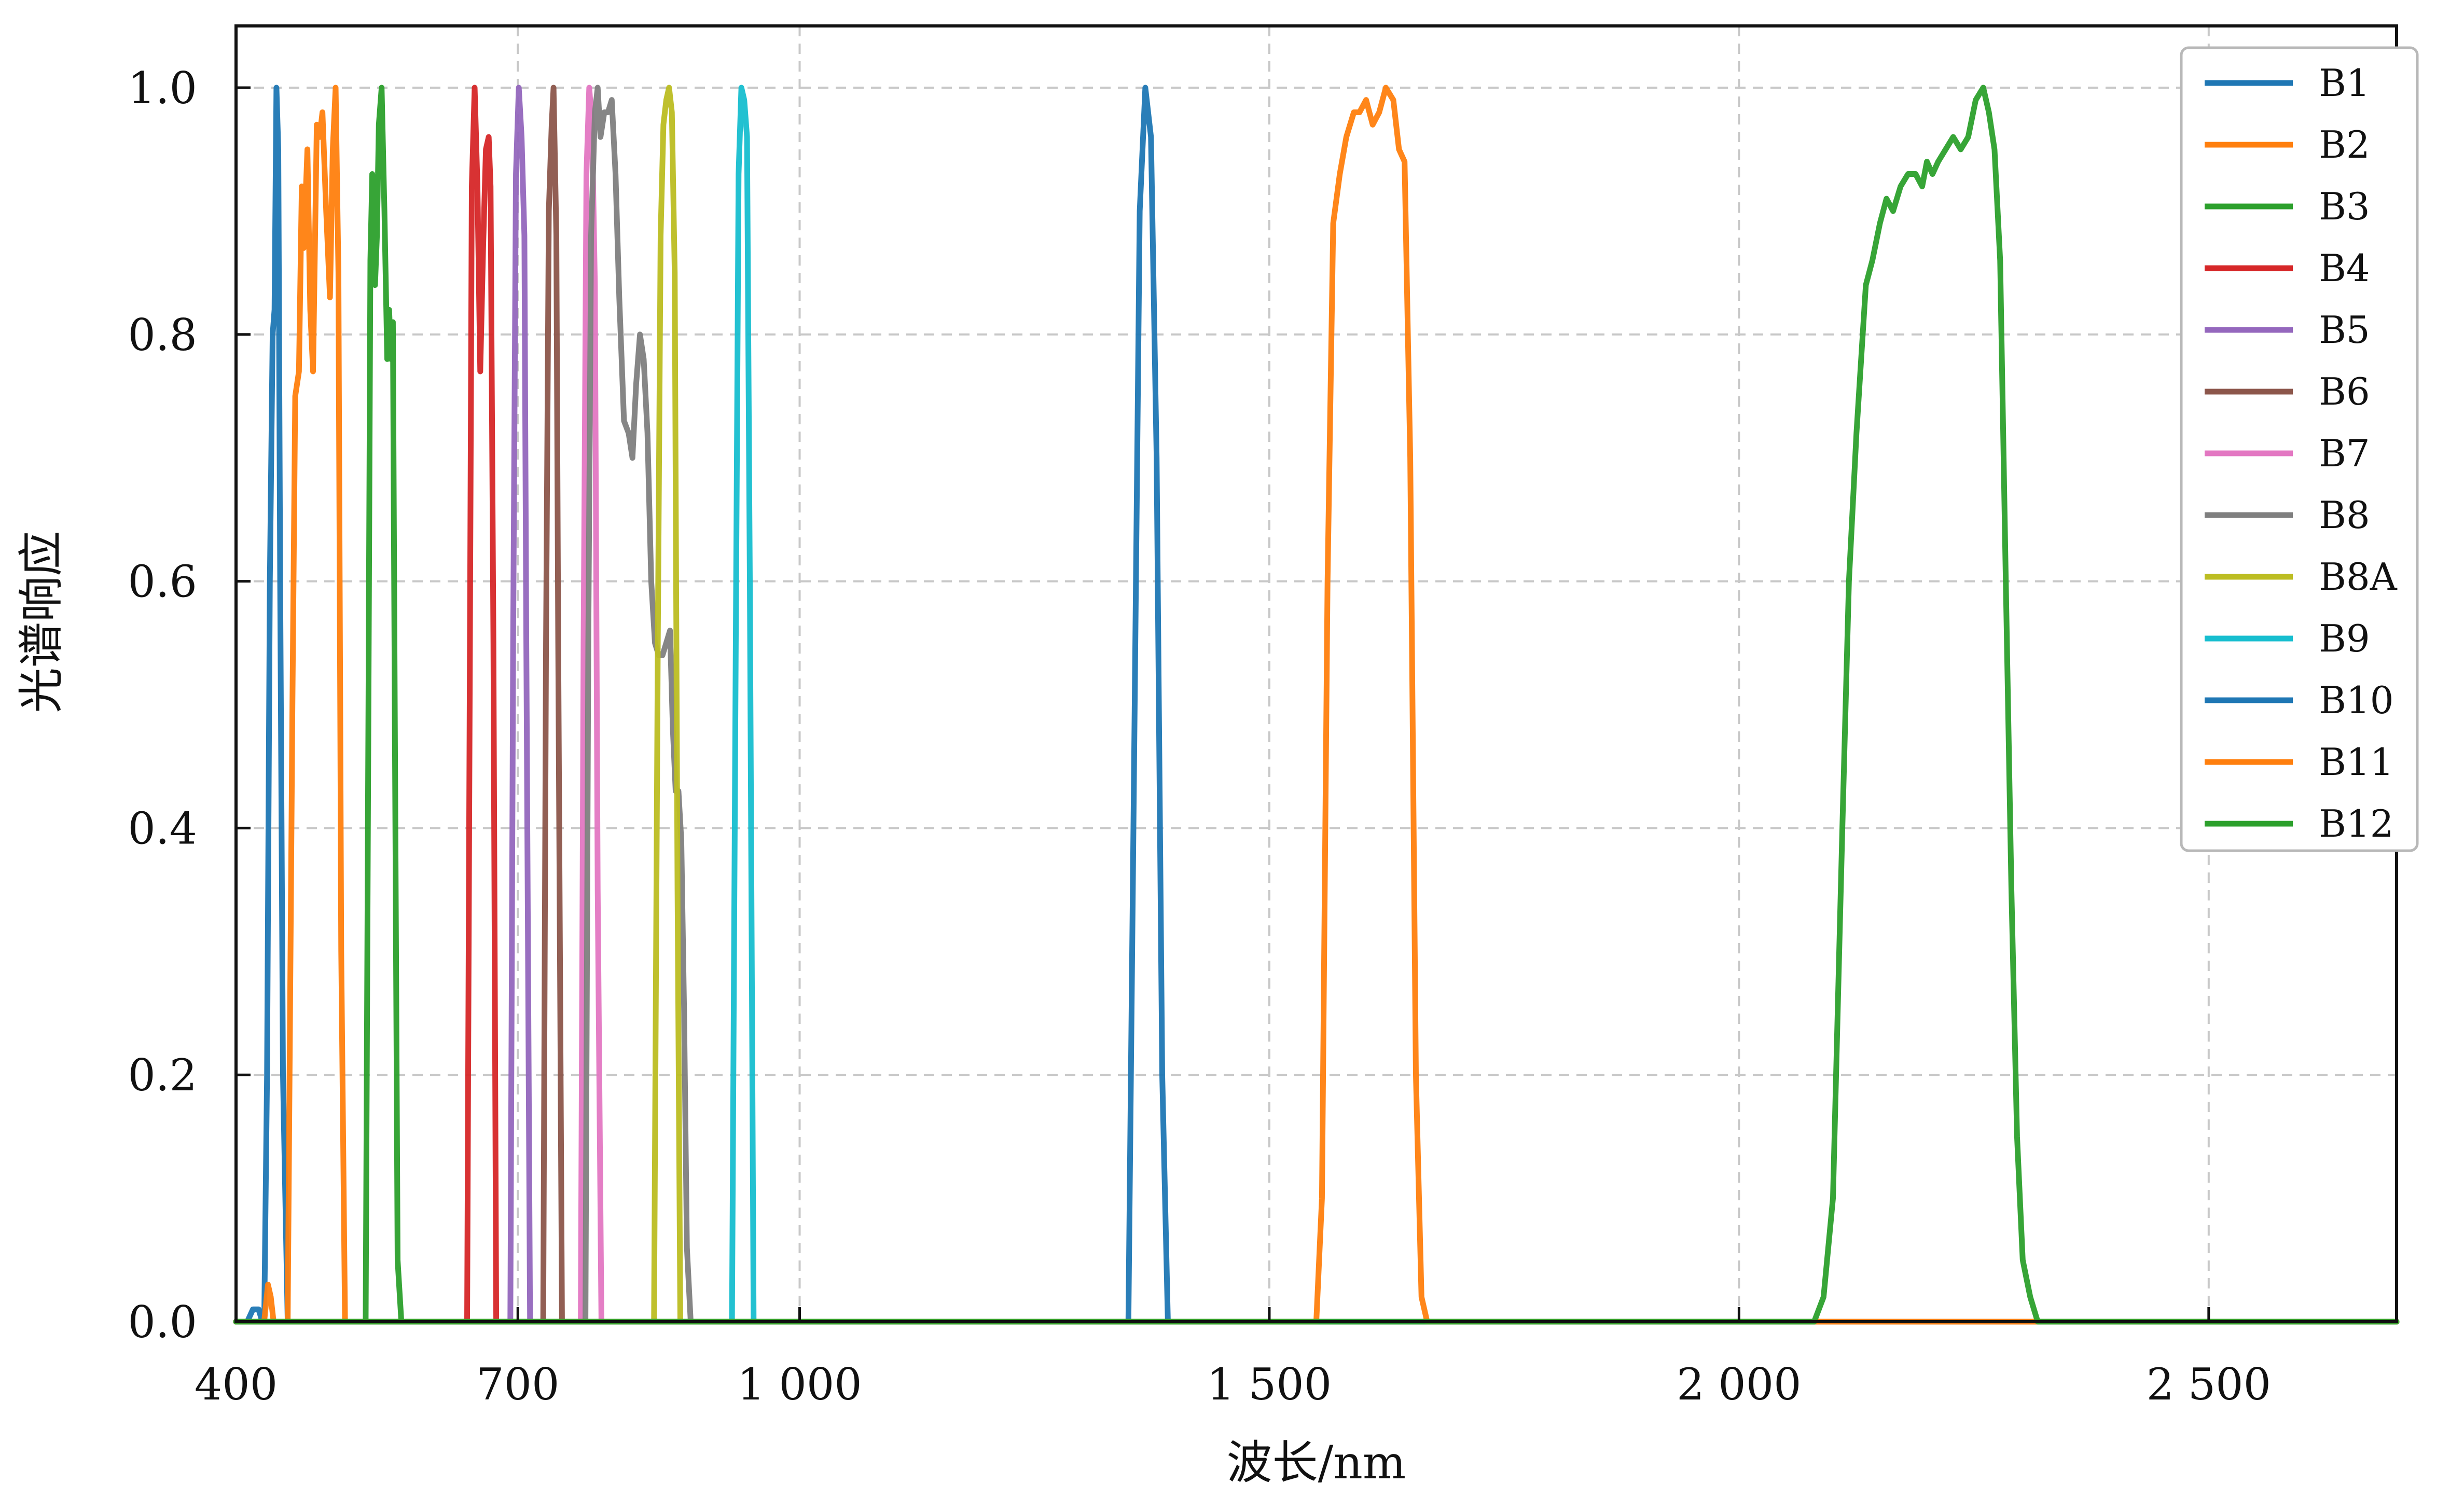 This screenshot has width=2464, height=1511. Describe the element at coordinates (236, 1385) in the screenshot. I see `x-tick-label: 400` at that location.